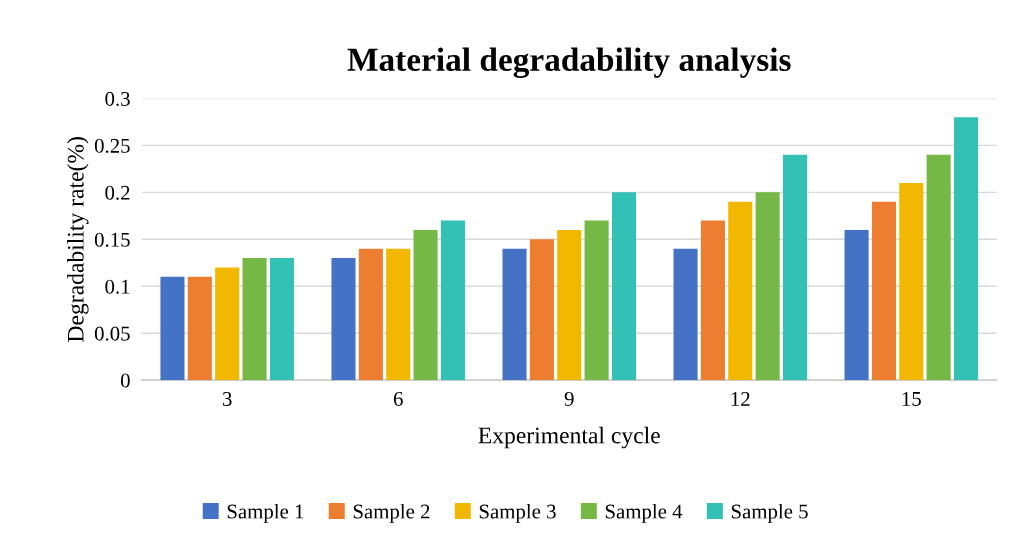  I want to click on y-tick-label: 0.2, so click(117, 192).